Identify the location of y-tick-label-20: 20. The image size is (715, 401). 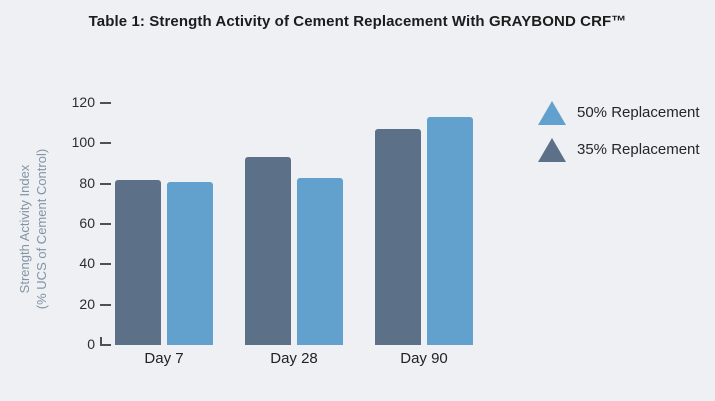
(87, 303).